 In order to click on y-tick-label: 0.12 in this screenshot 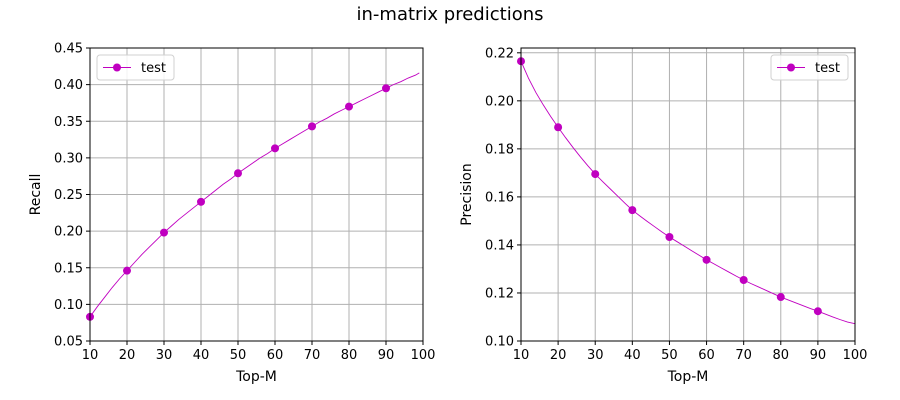, I will do `click(499, 293)`.